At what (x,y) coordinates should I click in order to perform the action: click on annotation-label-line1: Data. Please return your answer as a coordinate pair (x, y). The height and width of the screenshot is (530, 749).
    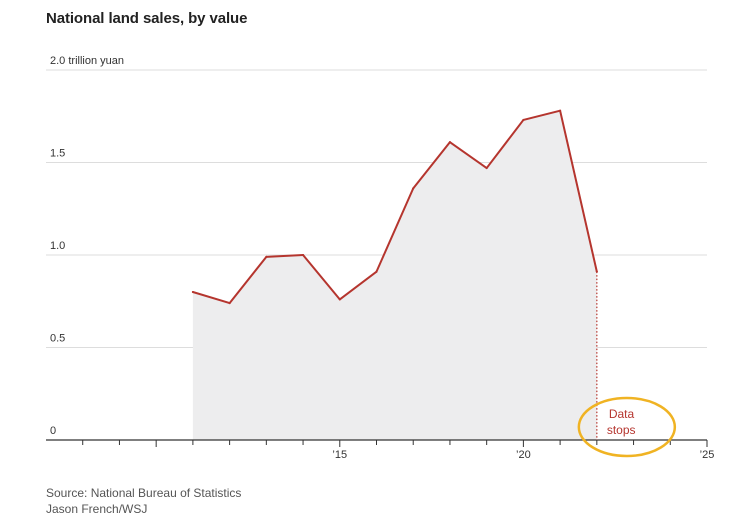
    Looking at the image, I should click on (622, 414).